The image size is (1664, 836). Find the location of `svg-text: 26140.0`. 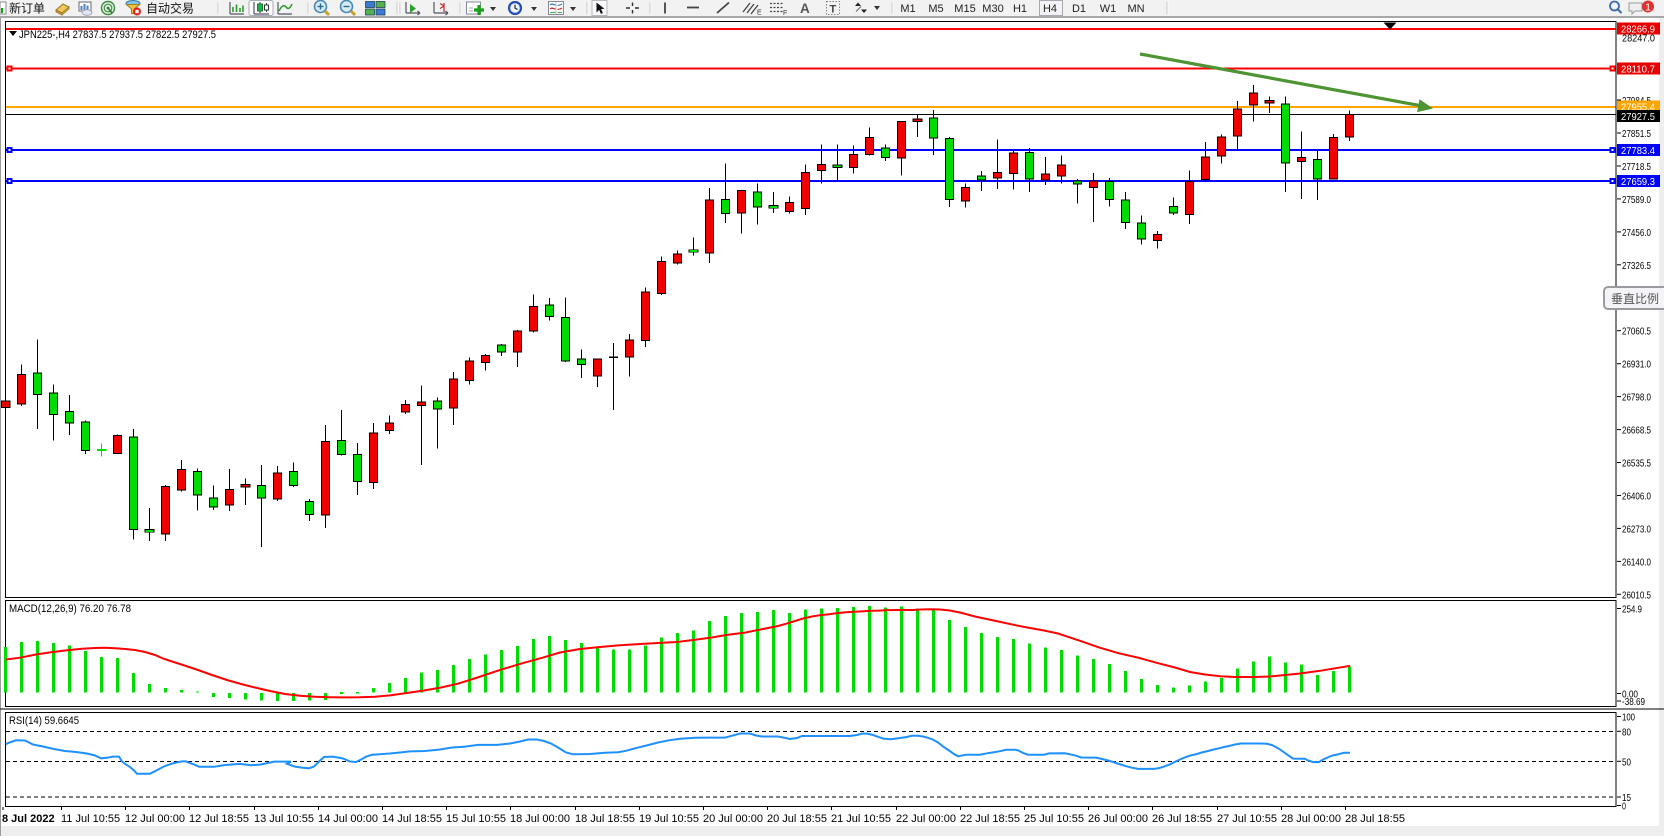

svg-text: 26140.0 is located at coordinates (1636, 562).